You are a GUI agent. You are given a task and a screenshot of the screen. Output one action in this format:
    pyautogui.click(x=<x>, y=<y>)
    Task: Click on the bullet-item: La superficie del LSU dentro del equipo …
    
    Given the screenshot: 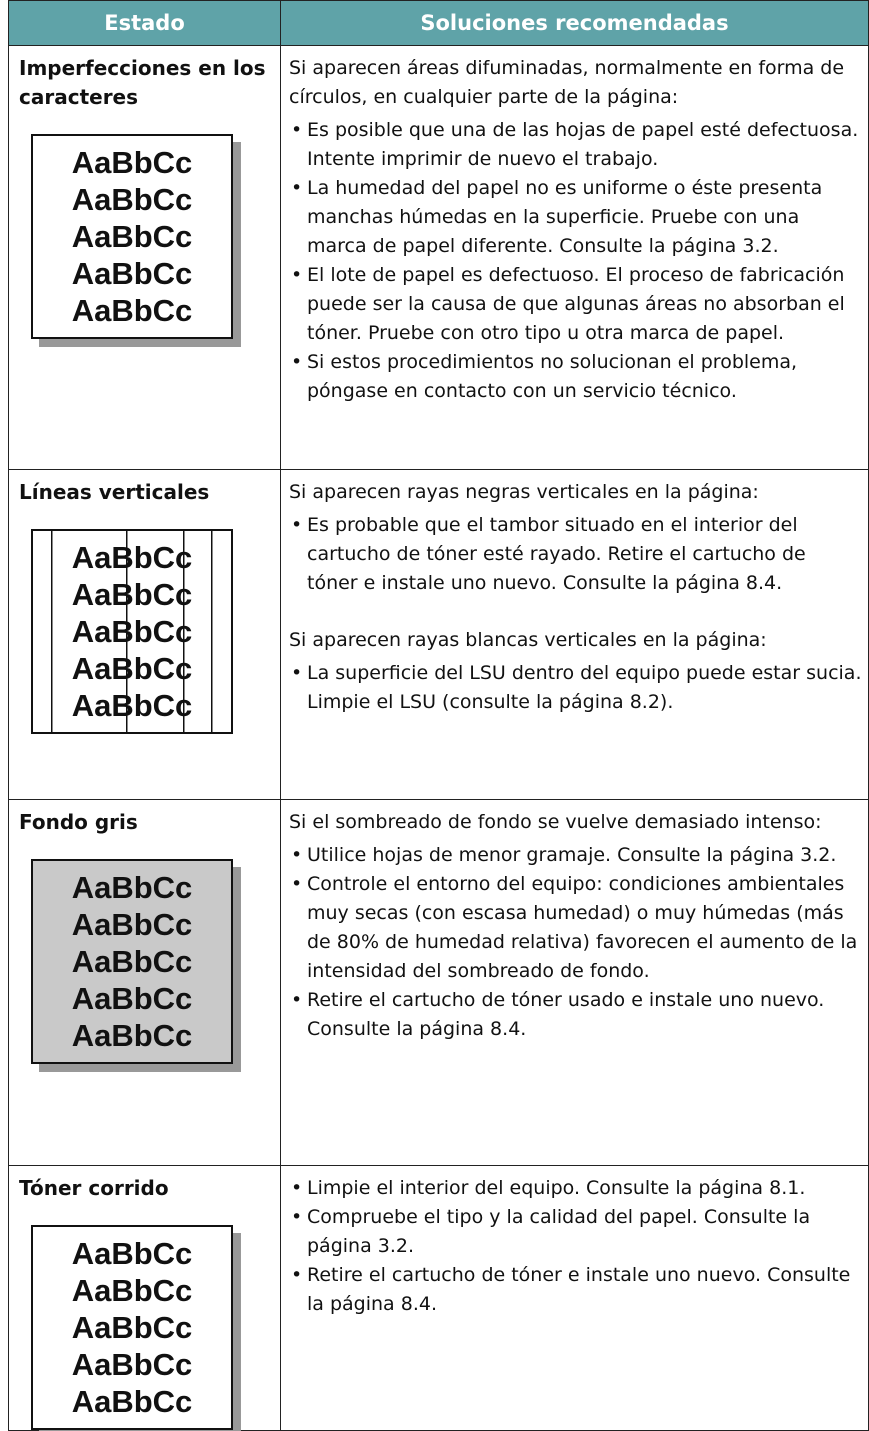 What is the action you would take?
    pyautogui.click(x=575, y=688)
    